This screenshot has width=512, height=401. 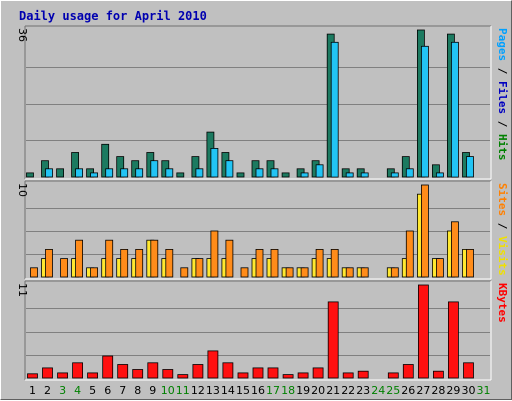 What do you see at coordinates (484, 390) in the screenshot?
I see `day-label: 31` at bounding box center [484, 390].